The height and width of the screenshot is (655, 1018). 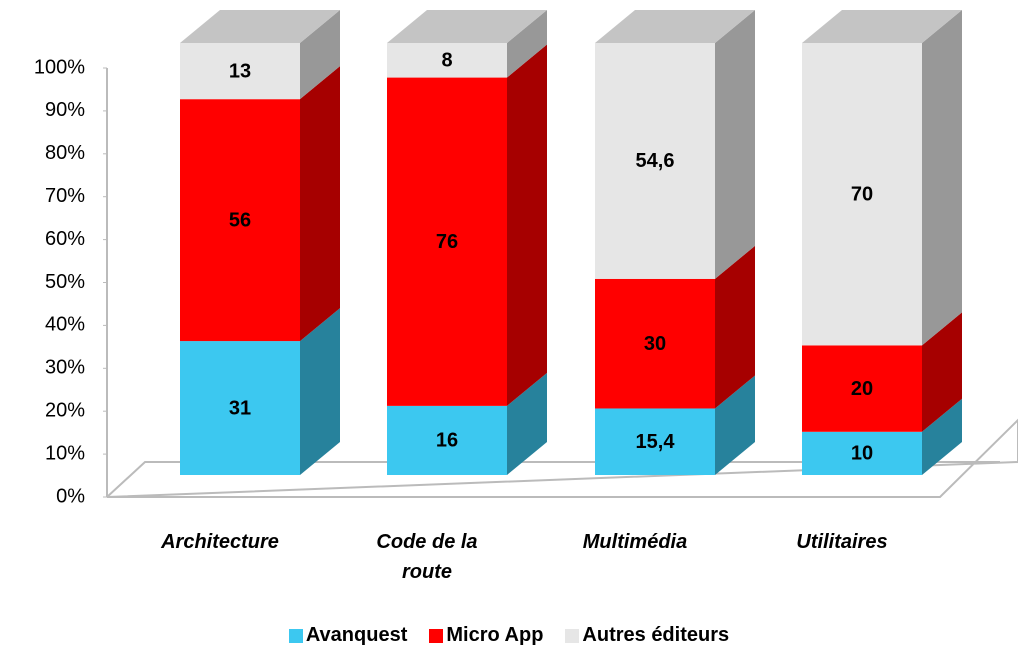 I want to click on y-tick-label: 10%, so click(x=65, y=453).